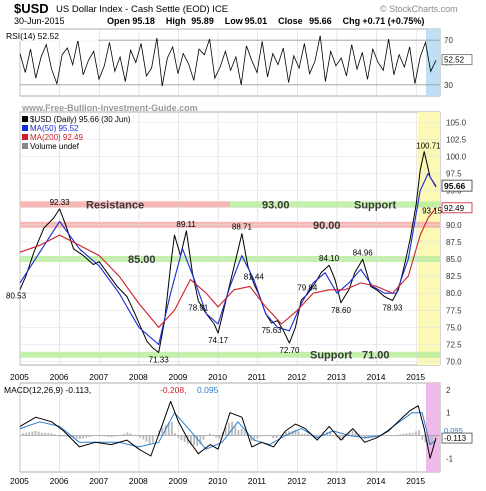  I want to click on price-tick-label: 80.0, so click(454, 293).